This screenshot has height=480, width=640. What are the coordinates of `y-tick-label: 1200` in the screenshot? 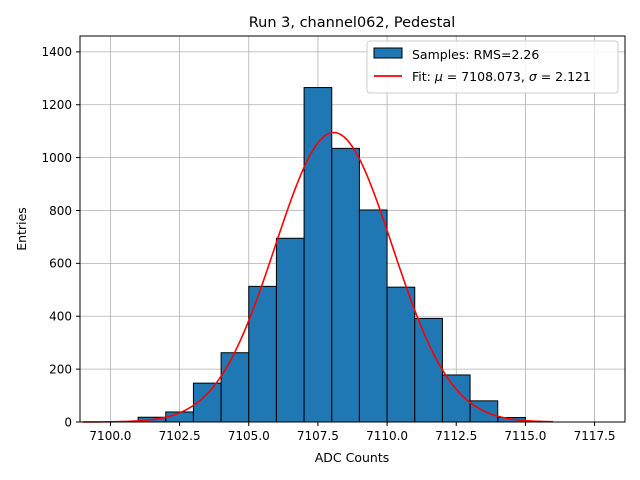 It's located at (56, 105).